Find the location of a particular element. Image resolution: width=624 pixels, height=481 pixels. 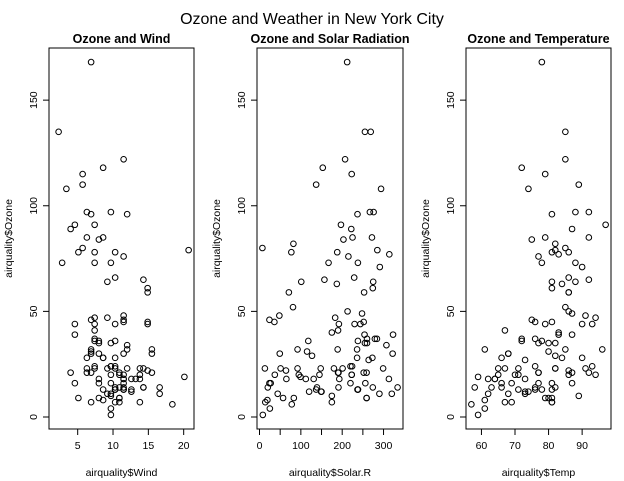

panel-title: Ozone and Temperature is located at coordinates (538, 39).